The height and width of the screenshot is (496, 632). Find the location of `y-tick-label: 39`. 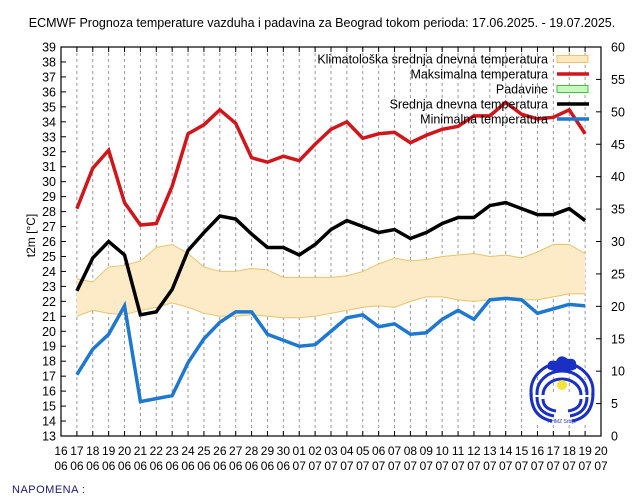

y-tick-label: 39 is located at coordinates (49, 48).